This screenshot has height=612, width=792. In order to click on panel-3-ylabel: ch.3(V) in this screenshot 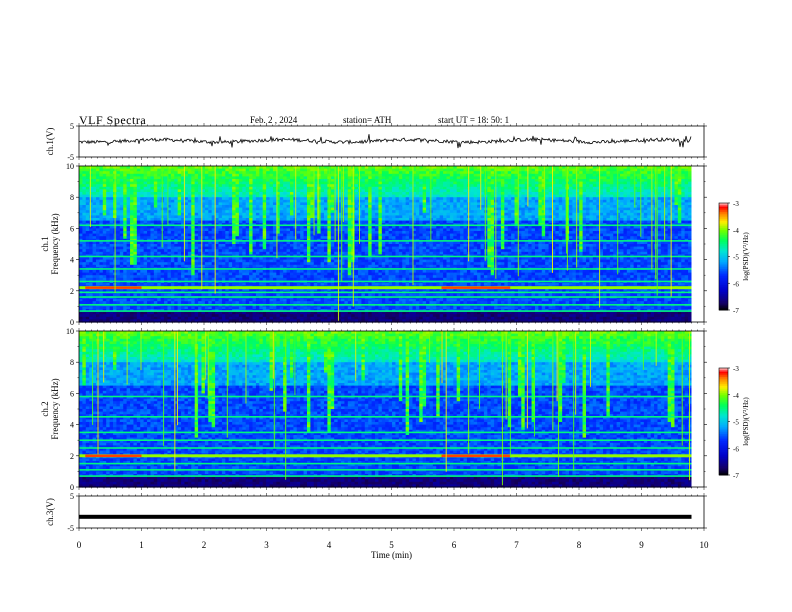, I will do `click(50, 512)`.